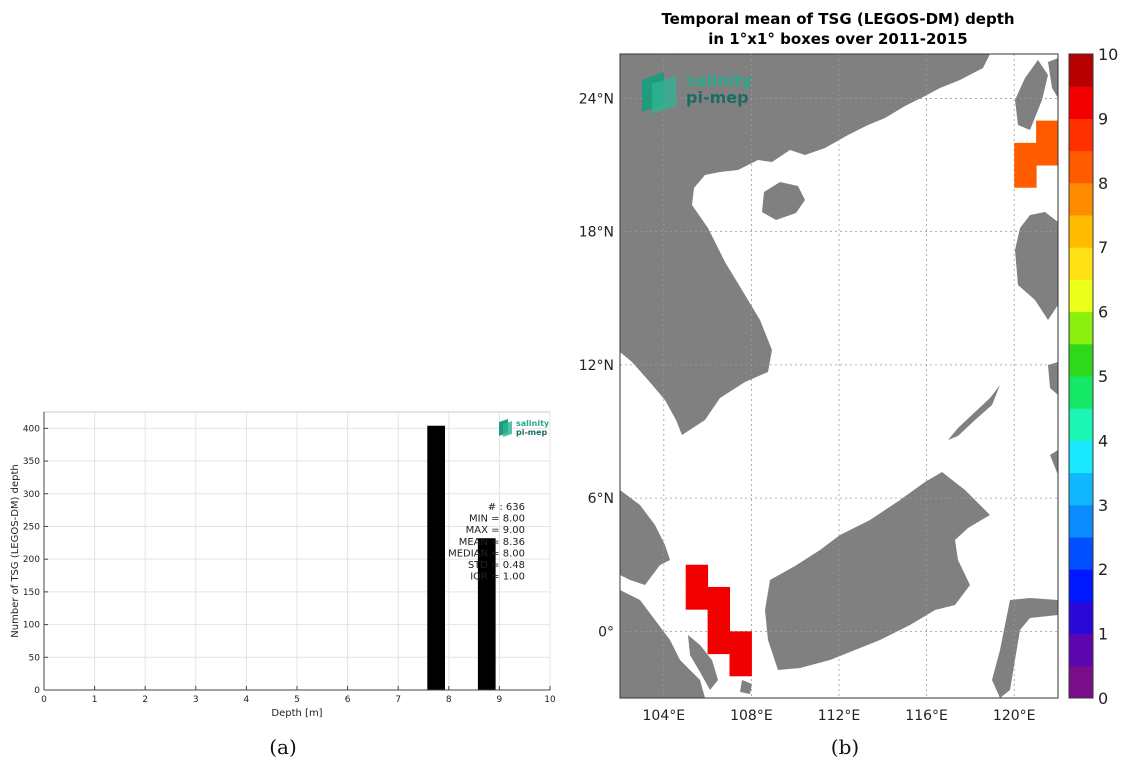 The height and width of the screenshot is (765, 1129). What do you see at coordinates (837, 19) in the screenshot?
I see `map-title: Temporal mean of TSG (LEGOS-DM) depth` at bounding box center [837, 19].